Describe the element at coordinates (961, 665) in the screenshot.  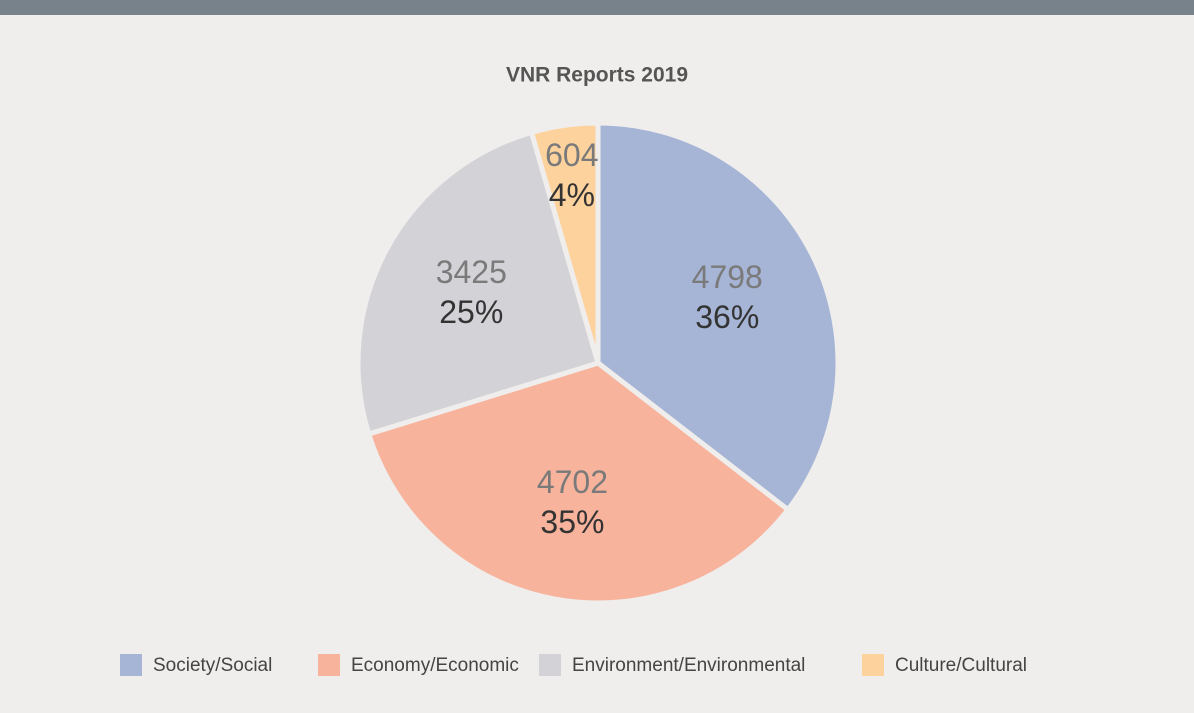
I see `legend-label: Culture/Cultural` at that location.